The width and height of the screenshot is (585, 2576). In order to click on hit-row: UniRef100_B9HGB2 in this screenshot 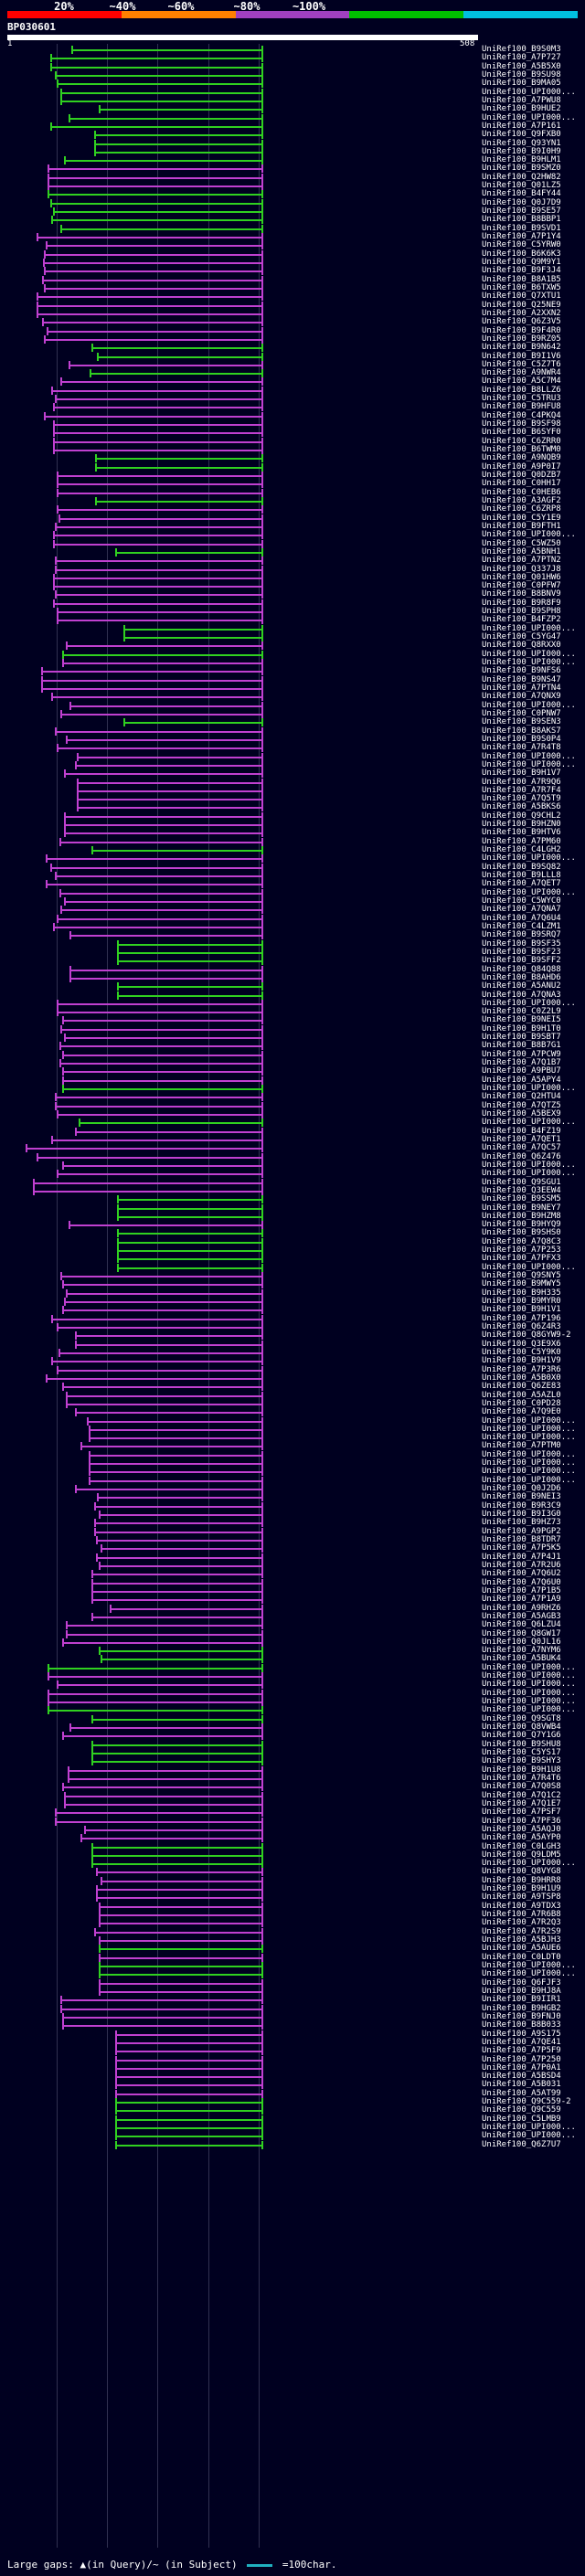, I will do `click(293, 2008)`.